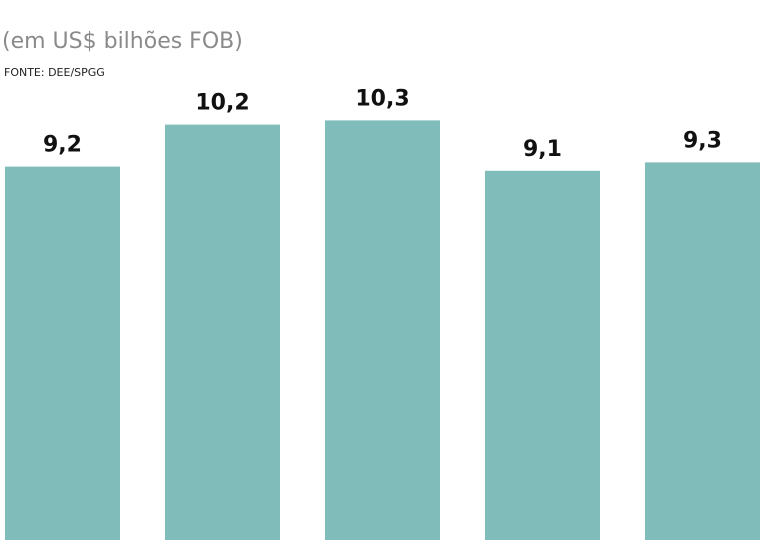  What do you see at coordinates (62, 145) in the screenshot?
I see `value-label: 9,2` at bounding box center [62, 145].